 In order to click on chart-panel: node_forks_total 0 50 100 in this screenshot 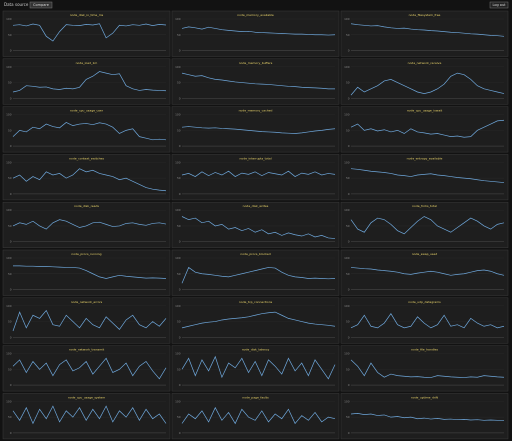, I will do `click(424, 224)`.